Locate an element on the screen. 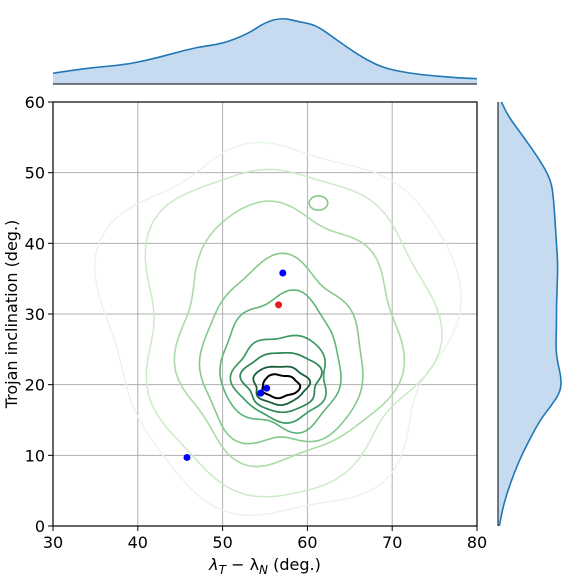  y-marginal-fill is located at coordinates (529, 314).